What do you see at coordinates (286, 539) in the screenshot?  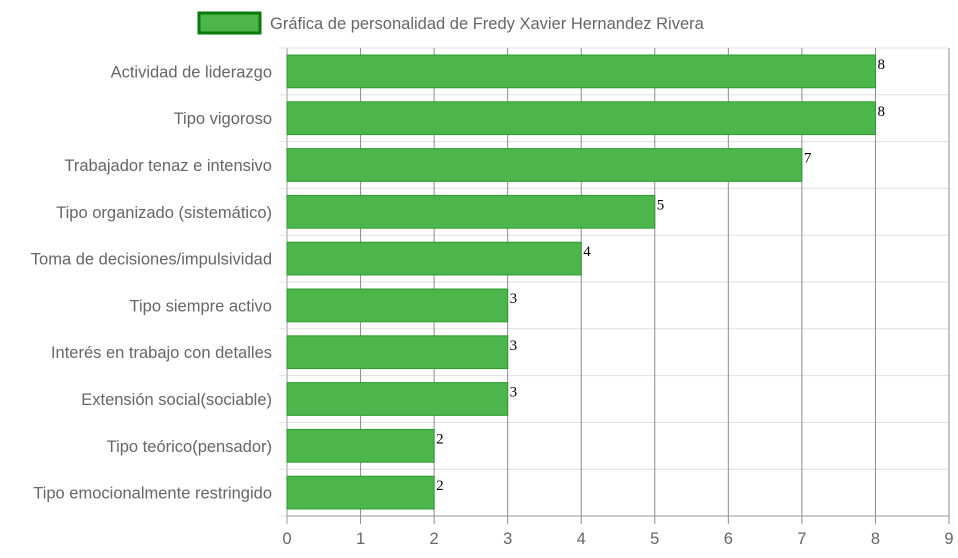 I see `x-tick-label: 0` at bounding box center [286, 539].